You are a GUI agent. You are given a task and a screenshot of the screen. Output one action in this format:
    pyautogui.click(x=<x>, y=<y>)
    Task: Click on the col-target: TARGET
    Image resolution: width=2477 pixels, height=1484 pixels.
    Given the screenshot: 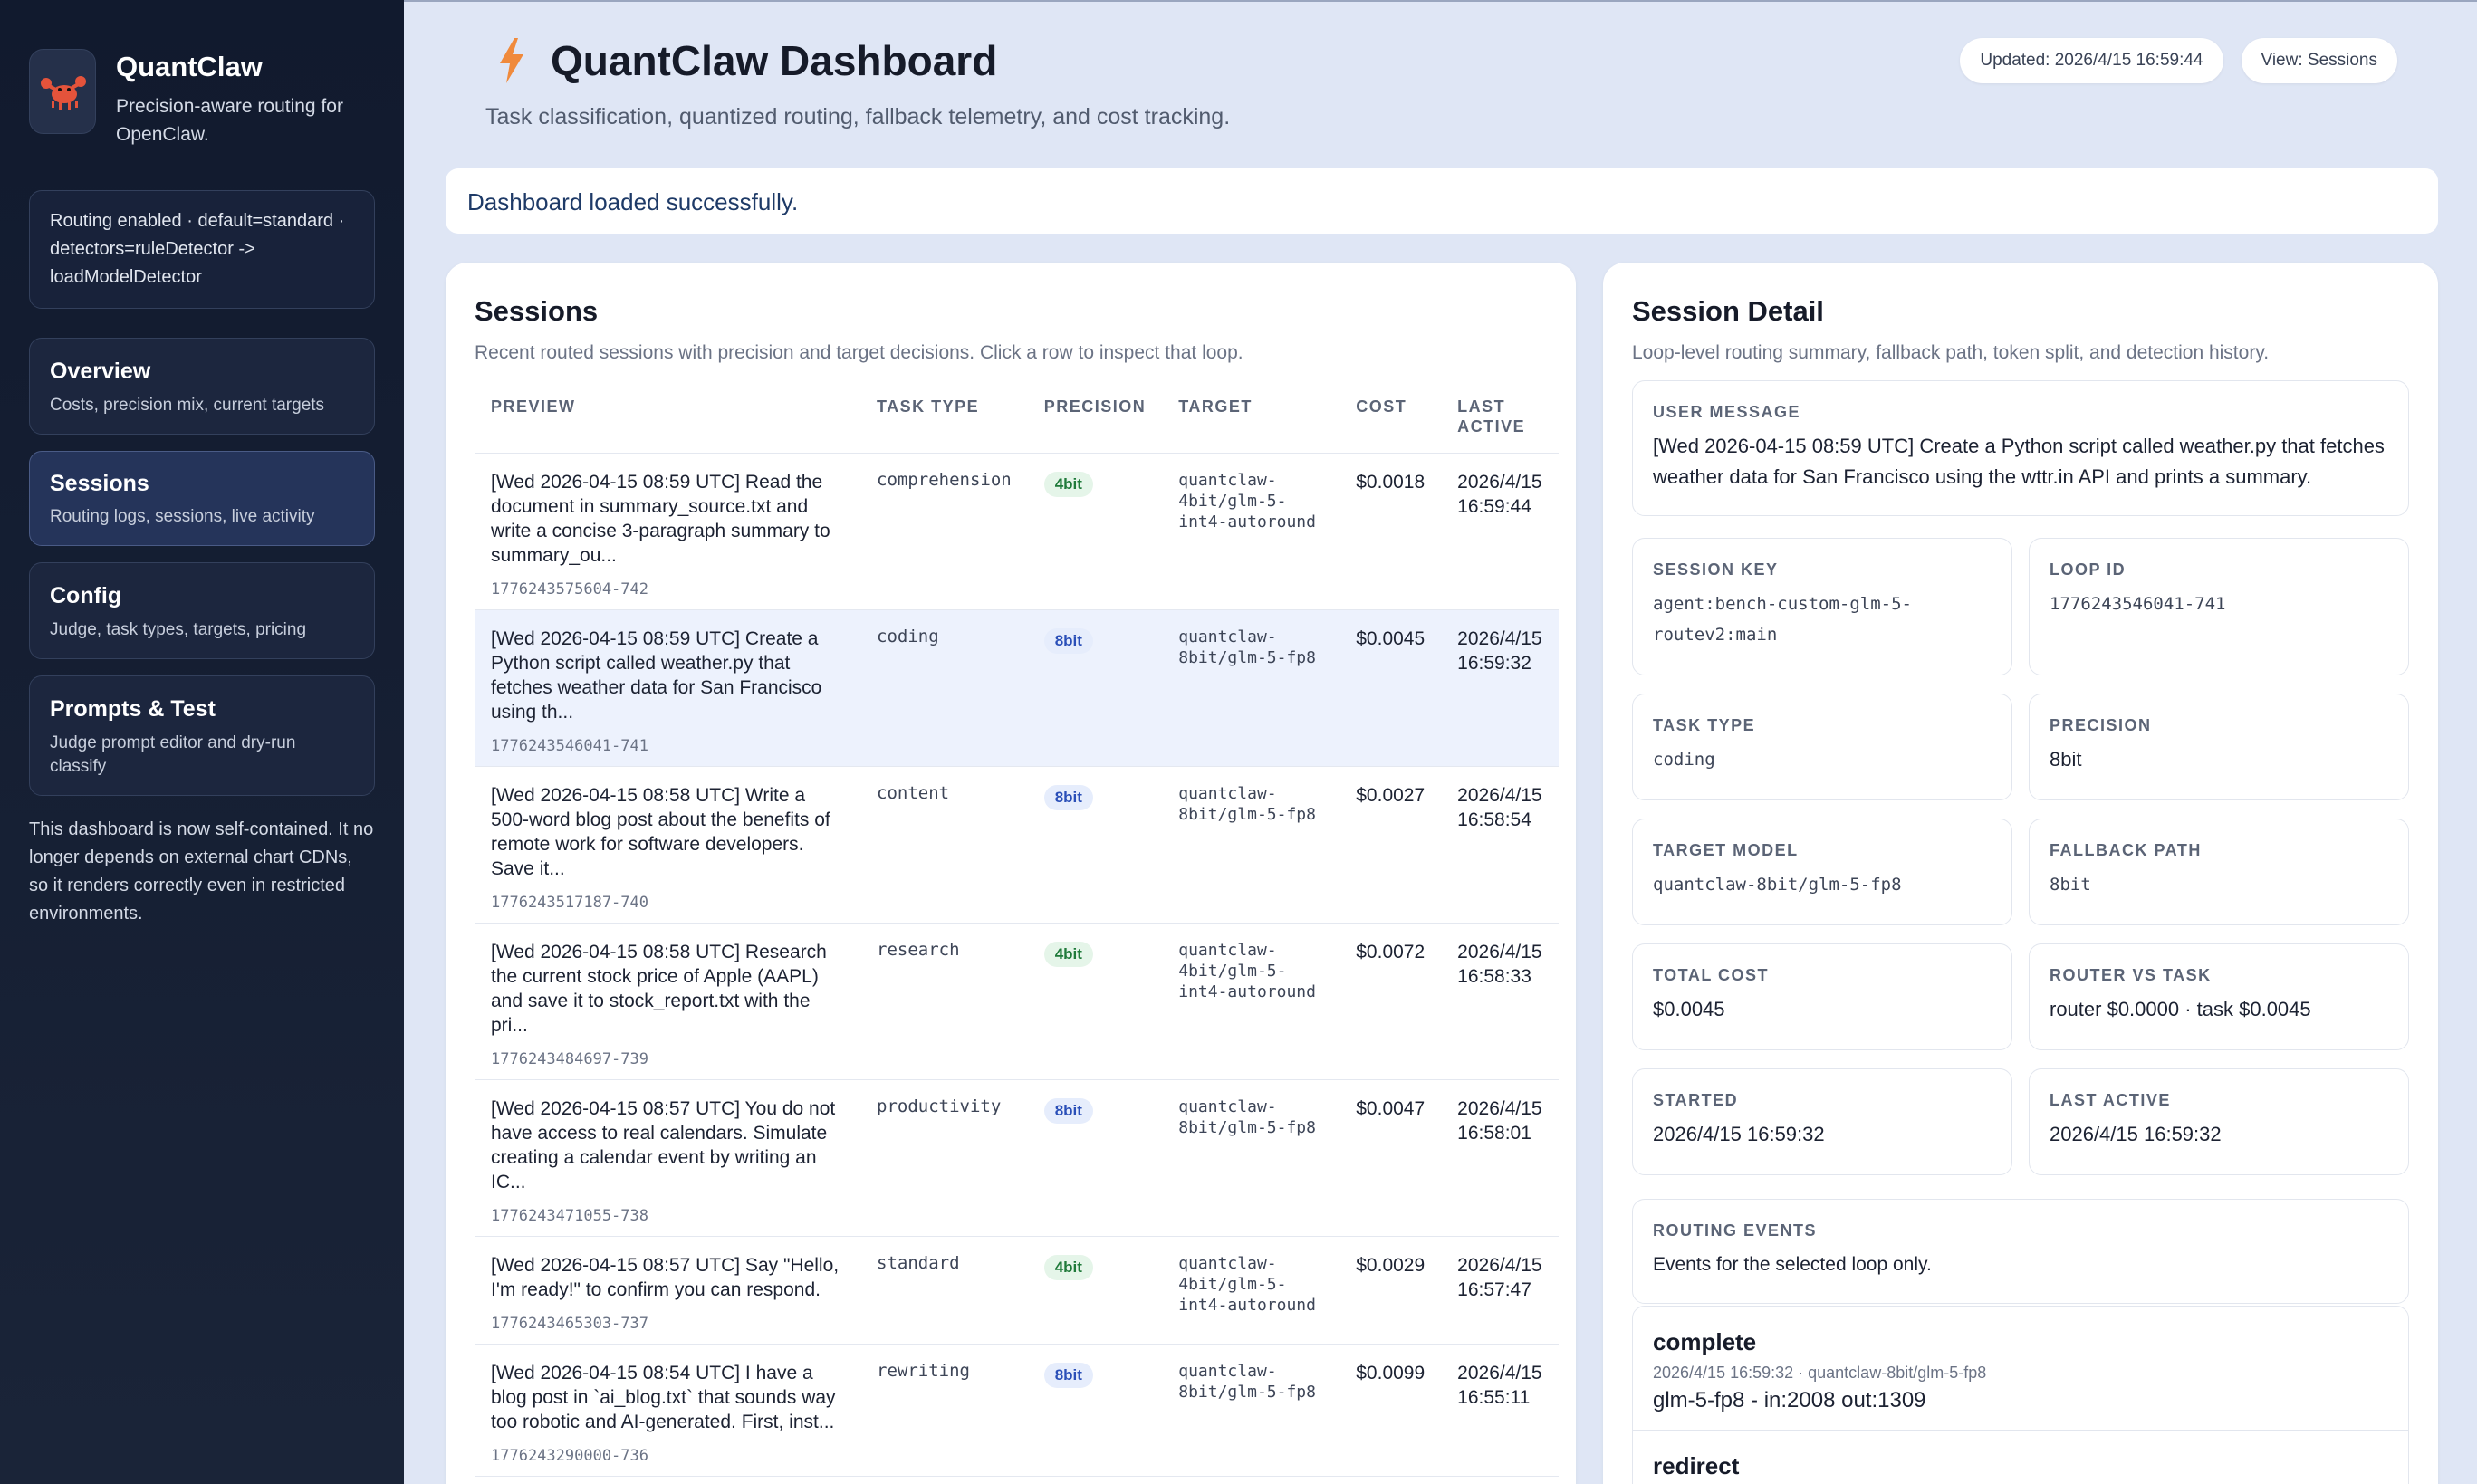 What is the action you would take?
    pyautogui.click(x=1251, y=419)
    